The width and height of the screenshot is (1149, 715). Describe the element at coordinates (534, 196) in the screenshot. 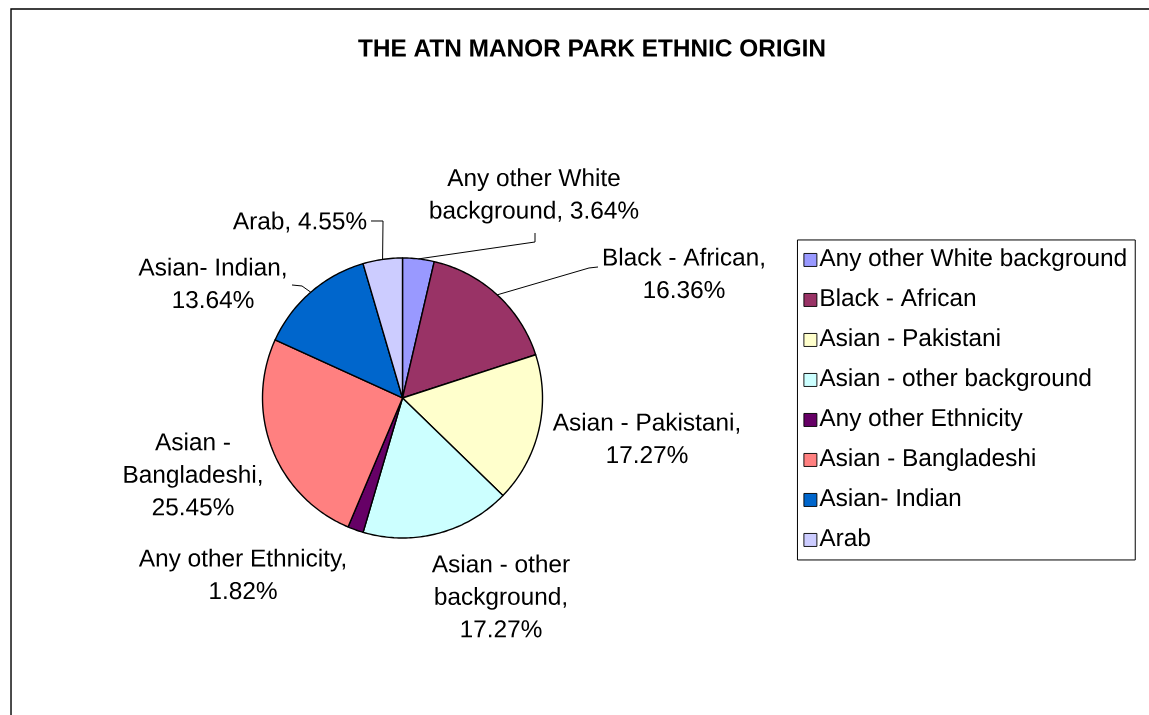

I see `data-label: Any other White background, 3.64%` at that location.